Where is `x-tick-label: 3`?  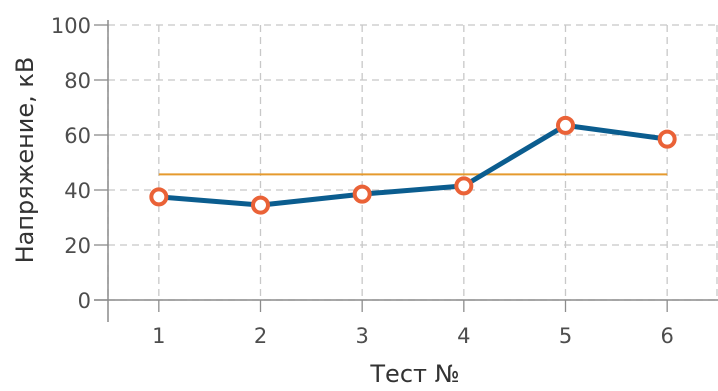 x-tick-label: 3 is located at coordinates (361, 336).